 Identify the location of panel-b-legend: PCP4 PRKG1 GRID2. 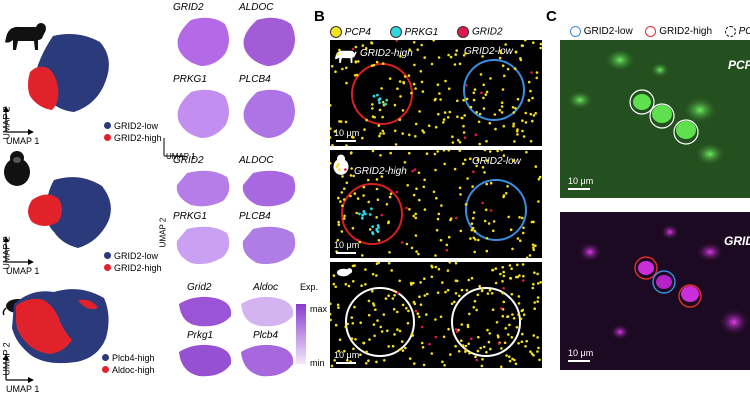
(416, 32).